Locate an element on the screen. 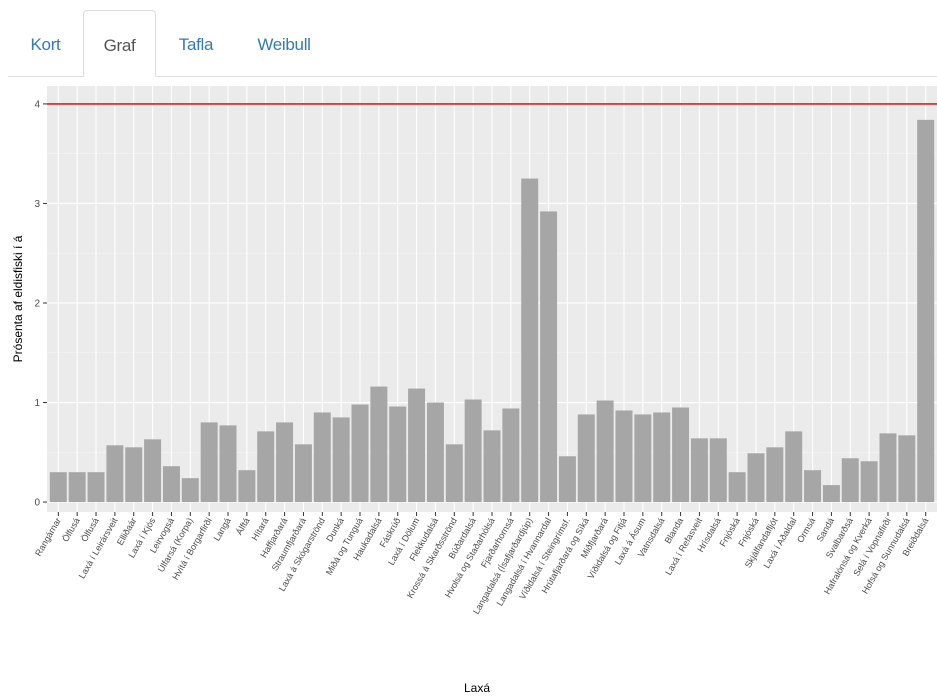  y-axis: 0 1 2 3 4 is located at coordinates (40, 304).